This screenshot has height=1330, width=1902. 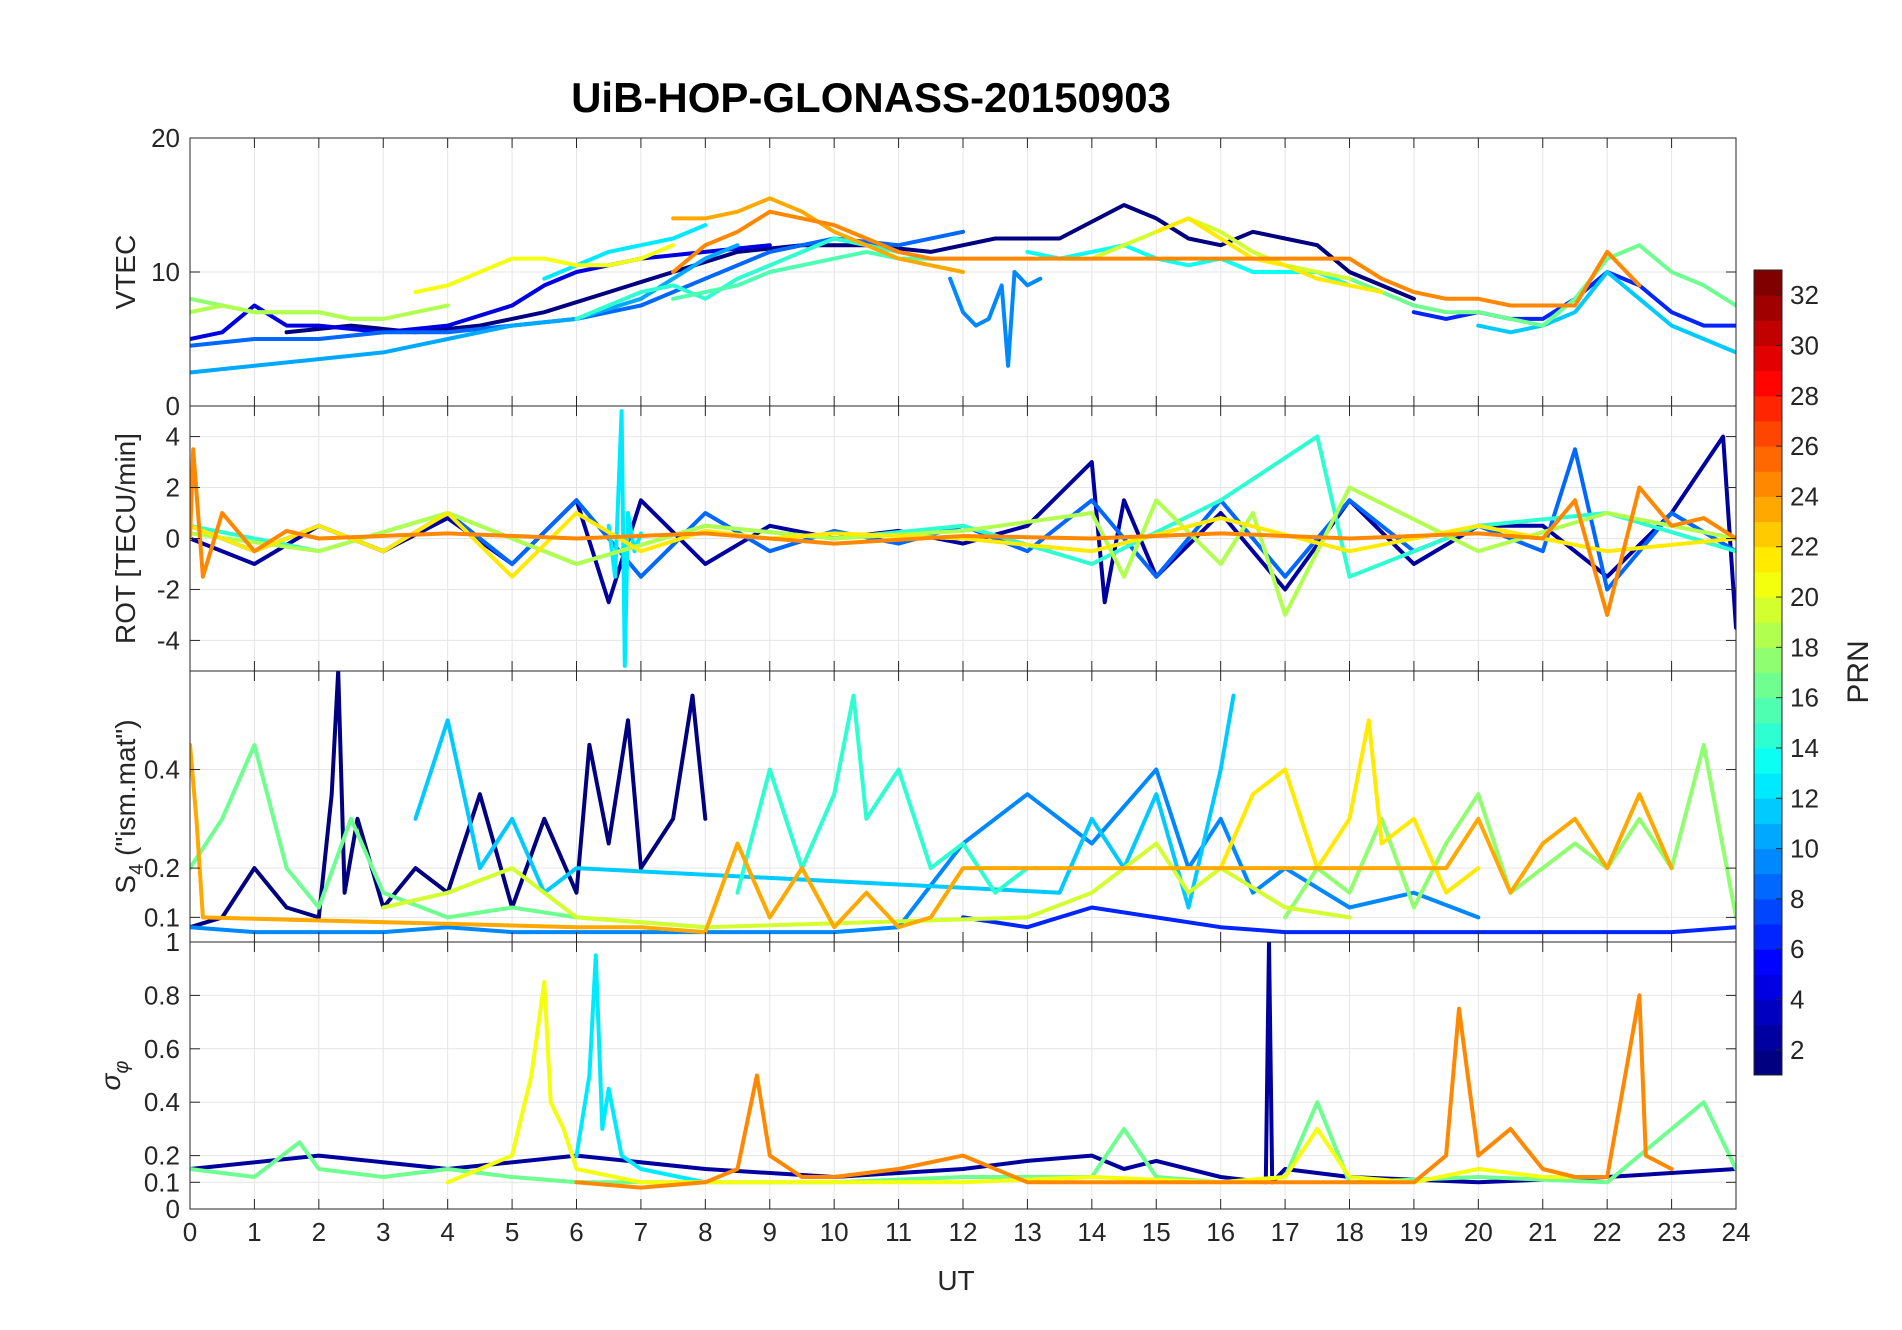 What do you see at coordinates (1413, 1232) in the screenshot?
I see `x-tick-label: 19` at bounding box center [1413, 1232].